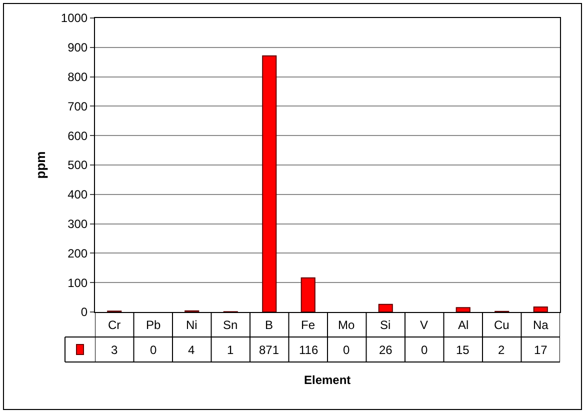 The height and width of the screenshot is (415, 587). What do you see at coordinates (308, 325) in the screenshot?
I see `x-tick-label: Fe` at bounding box center [308, 325].